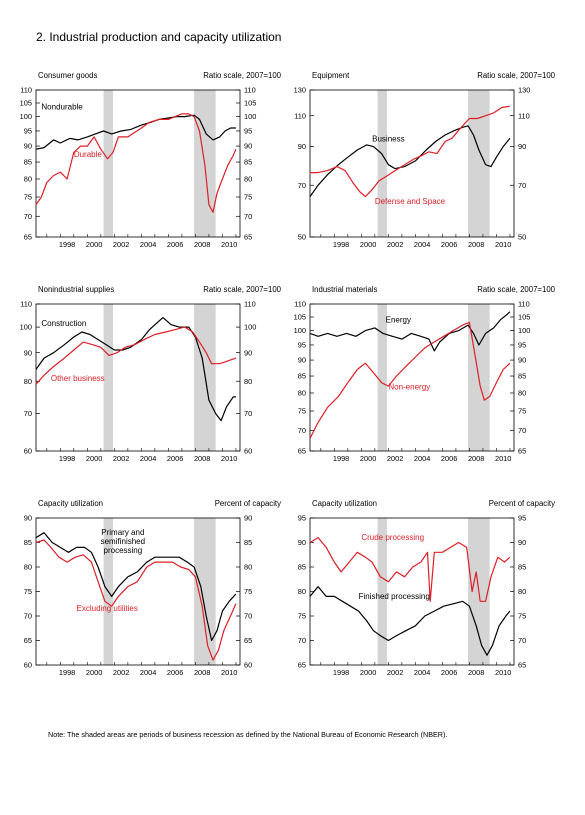 This screenshot has width=585, height=815. I want to click on panel-title: Capacity utilization, so click(71, 503).